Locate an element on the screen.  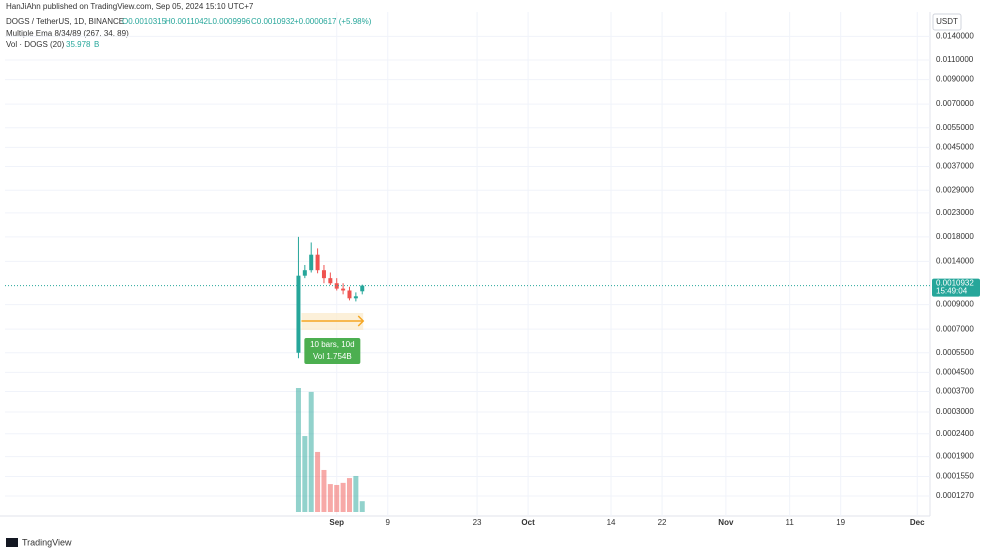
y-tick-label: 0.0001900 is located at coordinates (955, 456).